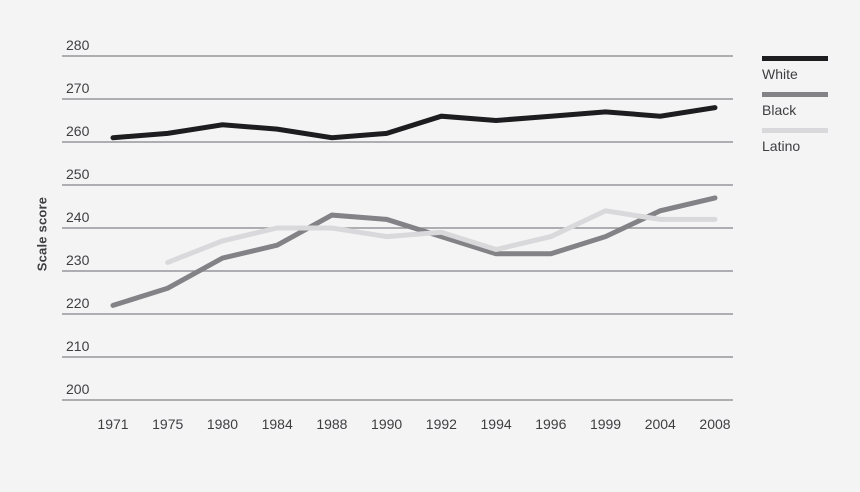 This screenshot has height=492, width=860. Describe the element at coordinates (42, 234) in the screenshot. I see `y-axis-title: Scale score` at that location.